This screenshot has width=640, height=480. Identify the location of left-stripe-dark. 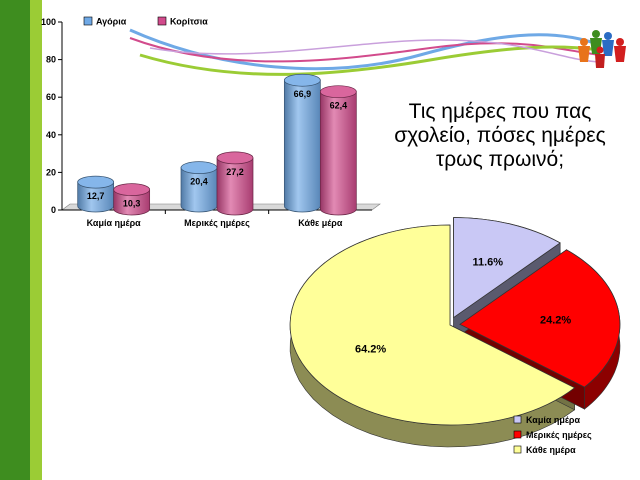
(15, 240).